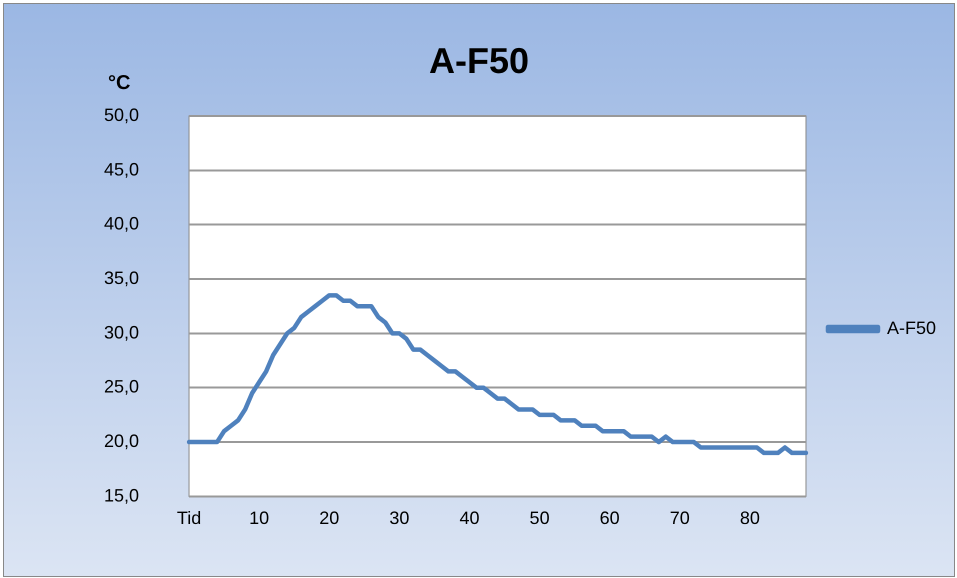 Image resolution: width=957 pixels, height=578 pixels. What do you see at coordinates (122, 169) in the screenshot?
I see `y-tick-label: 45,0` at bounding box center [122, 169].